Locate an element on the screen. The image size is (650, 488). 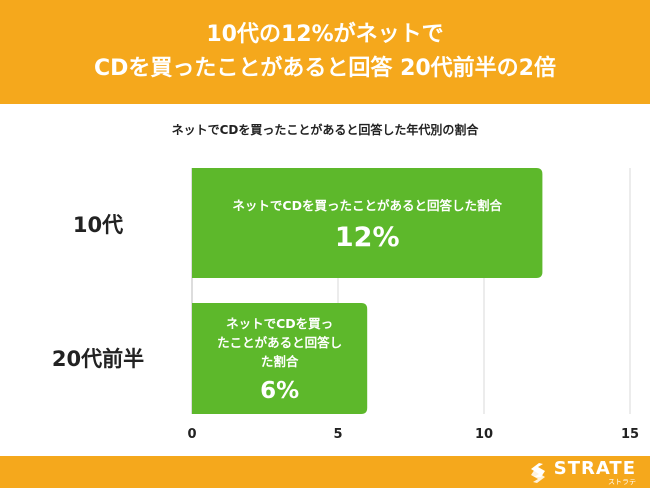
category-label: 10代 is located at coordinates (98, 225).